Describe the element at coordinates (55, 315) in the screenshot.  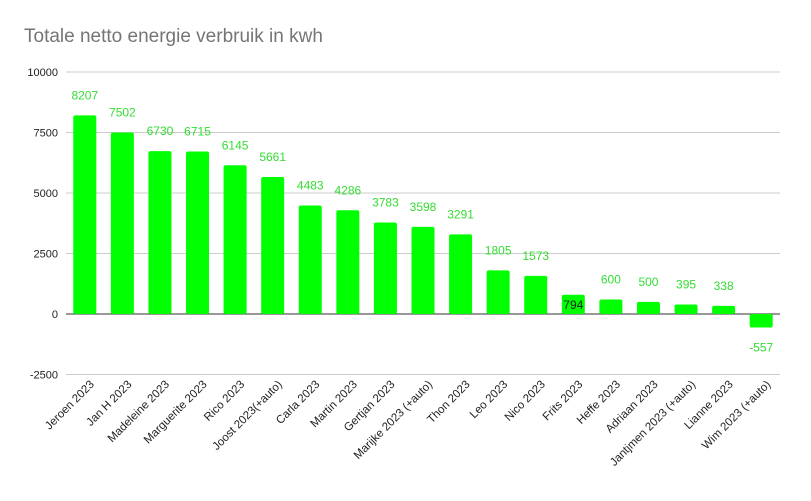
I see `y-tick-label: 0` at that location.